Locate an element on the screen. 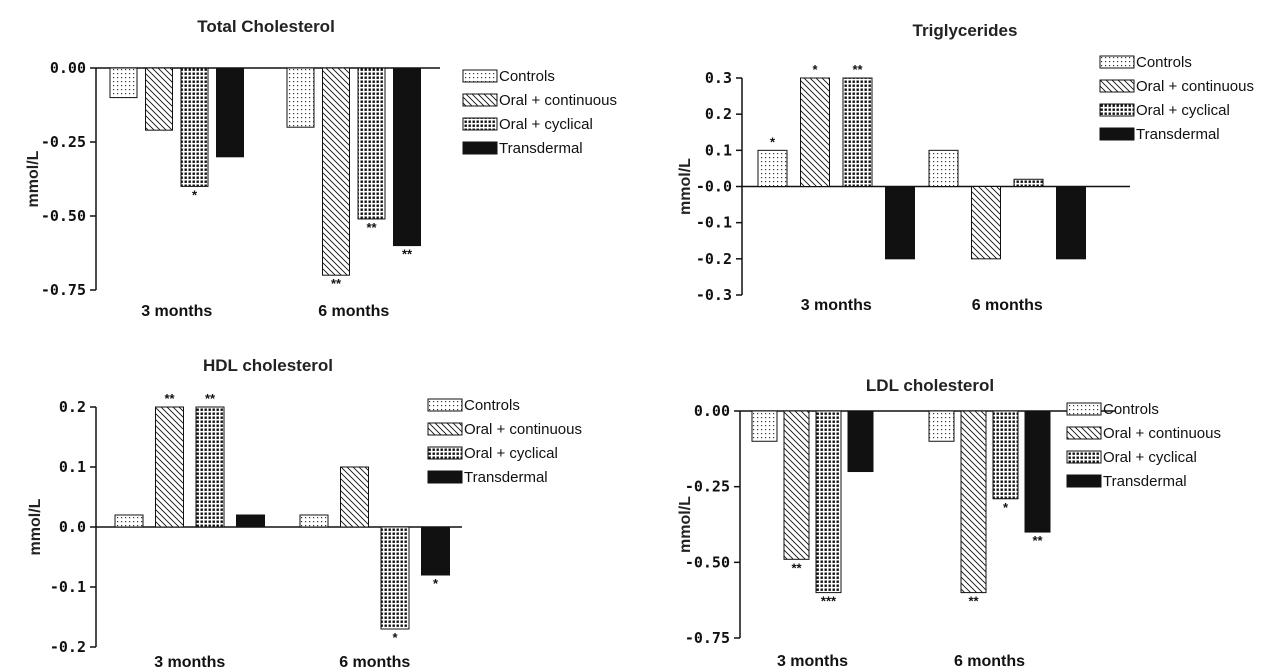 Image resolution: width=1288 pixels, height=669 pixels. y-tick-label: 0.0 is located at coordinates (72, 527).